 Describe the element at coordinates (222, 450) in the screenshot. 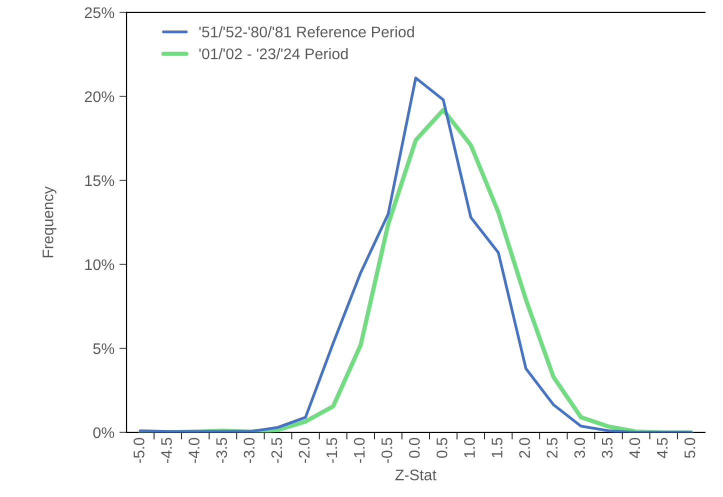

I see `x-tick-label: -3.5` at that location.